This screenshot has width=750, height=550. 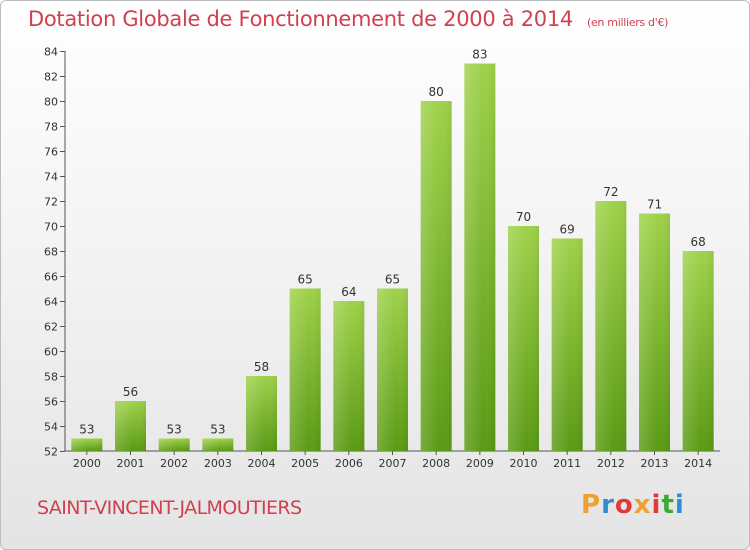 What do you see at coordinates (591, 505) in the screenshot?
I see `logo-letter: P` at bounding box center [591, 505].